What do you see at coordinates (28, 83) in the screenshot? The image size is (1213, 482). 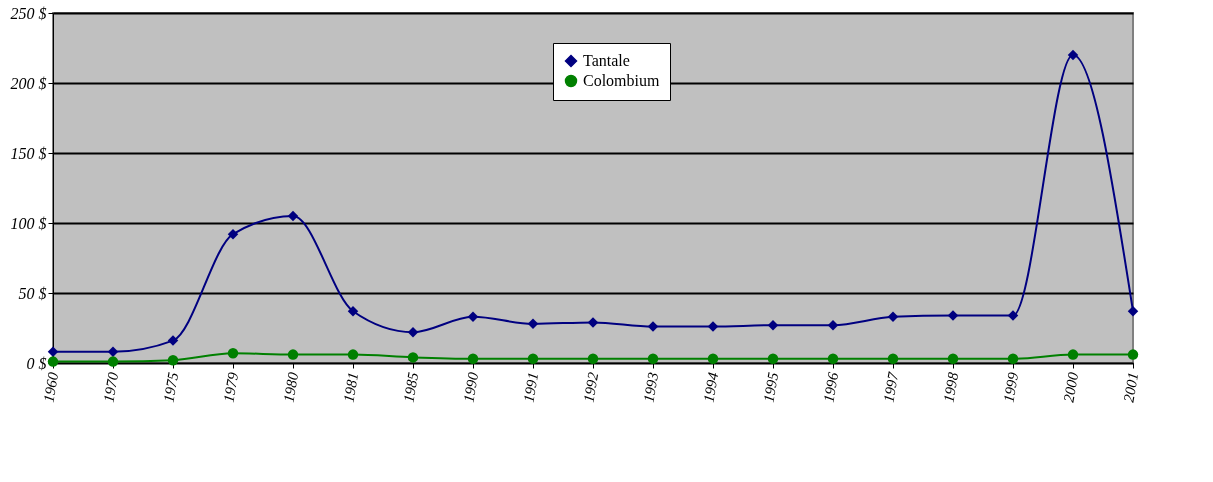 I see `y-tick-label: 200 $` at bounding box center [28, 83].